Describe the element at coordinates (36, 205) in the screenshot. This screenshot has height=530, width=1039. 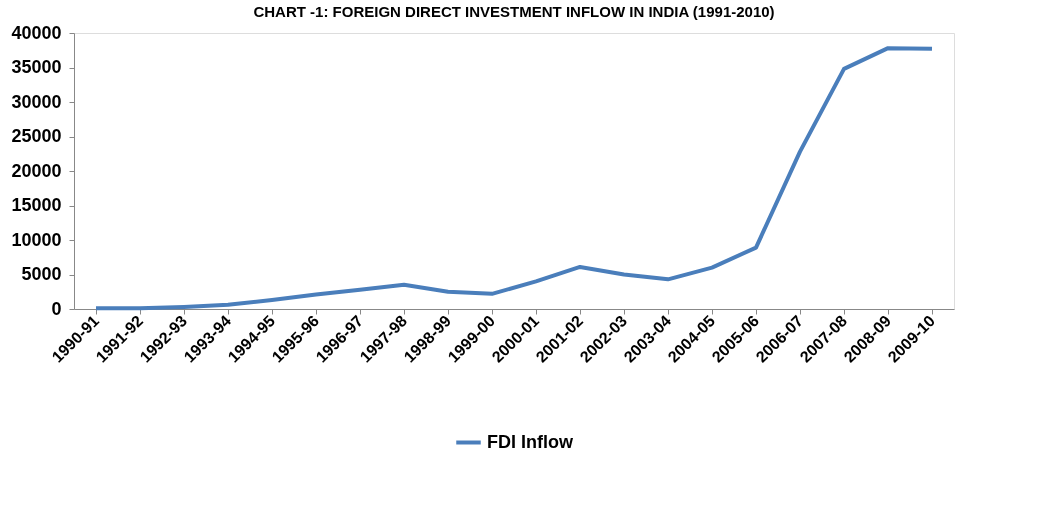
I see `y-tick-label: 15000` at that location.